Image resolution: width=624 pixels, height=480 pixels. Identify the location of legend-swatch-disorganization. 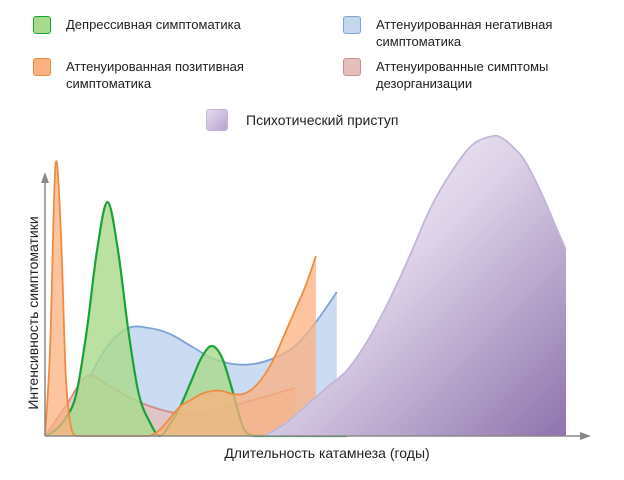
(352, 67).